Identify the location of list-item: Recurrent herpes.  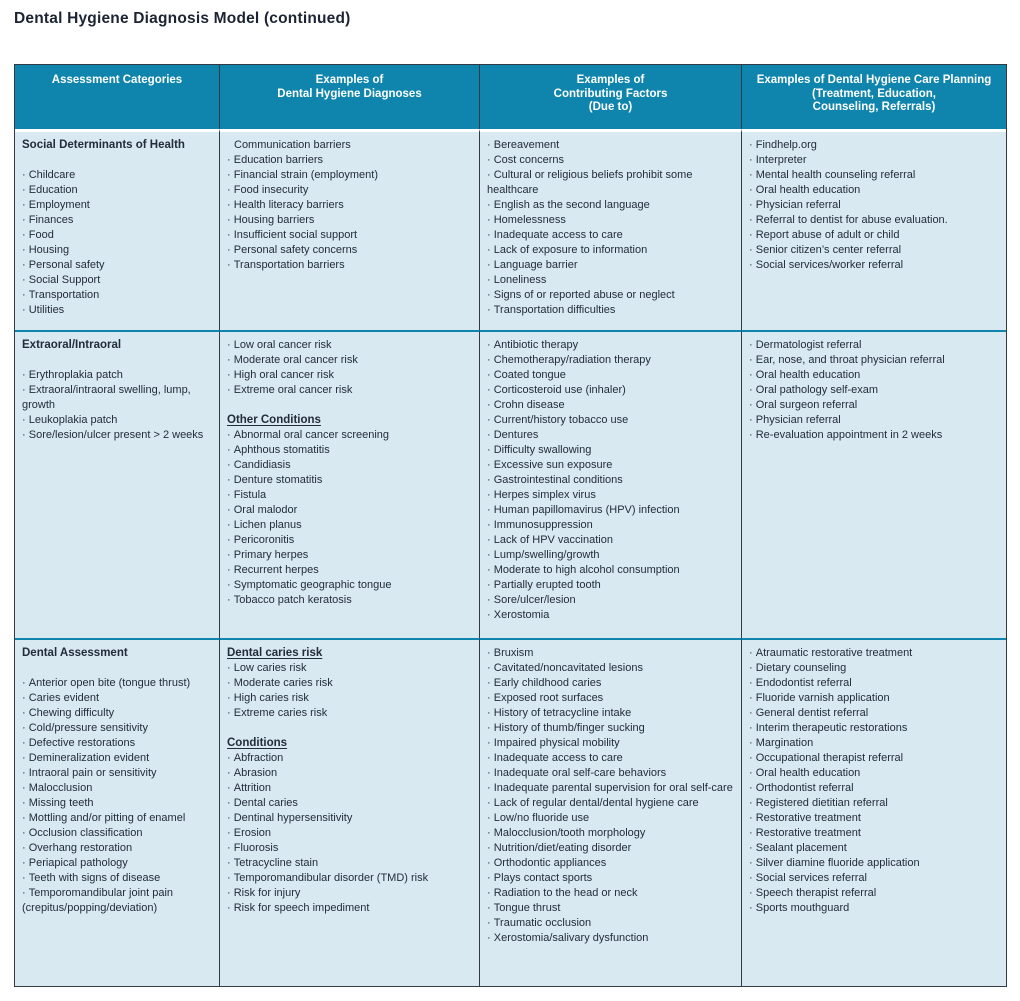
(350, 570).